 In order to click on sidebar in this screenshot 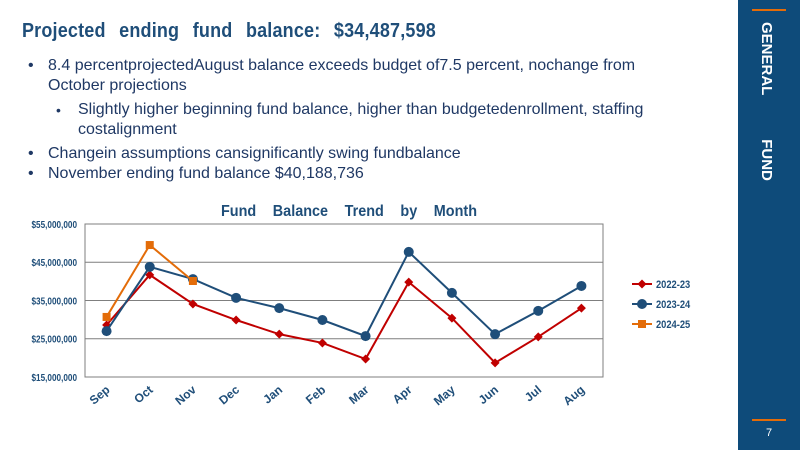, I will do `click(769, 225)`.